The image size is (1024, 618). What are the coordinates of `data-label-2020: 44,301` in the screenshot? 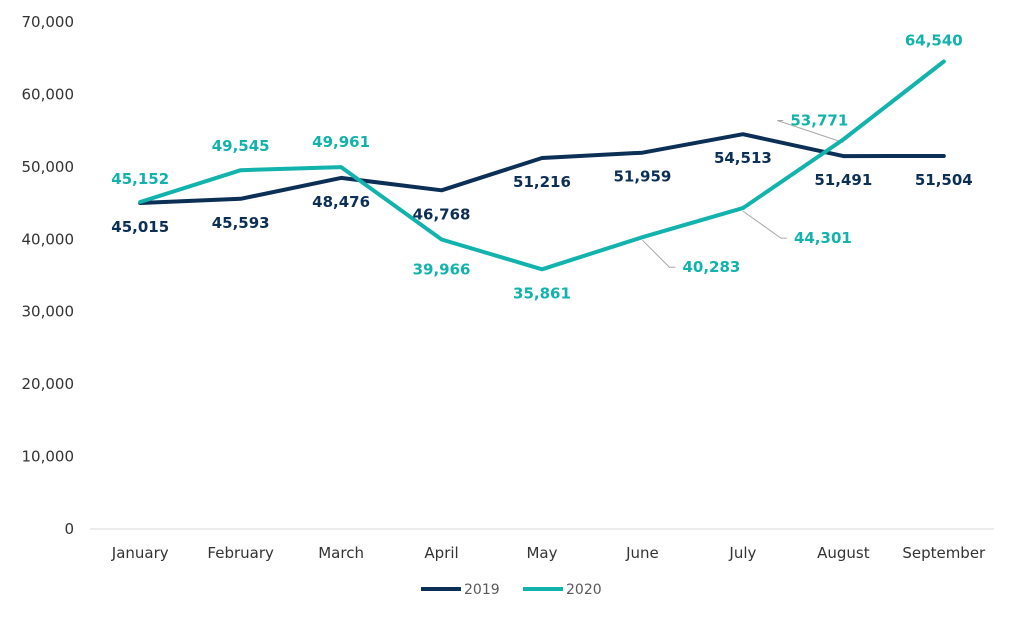 It's located at (823, 238).